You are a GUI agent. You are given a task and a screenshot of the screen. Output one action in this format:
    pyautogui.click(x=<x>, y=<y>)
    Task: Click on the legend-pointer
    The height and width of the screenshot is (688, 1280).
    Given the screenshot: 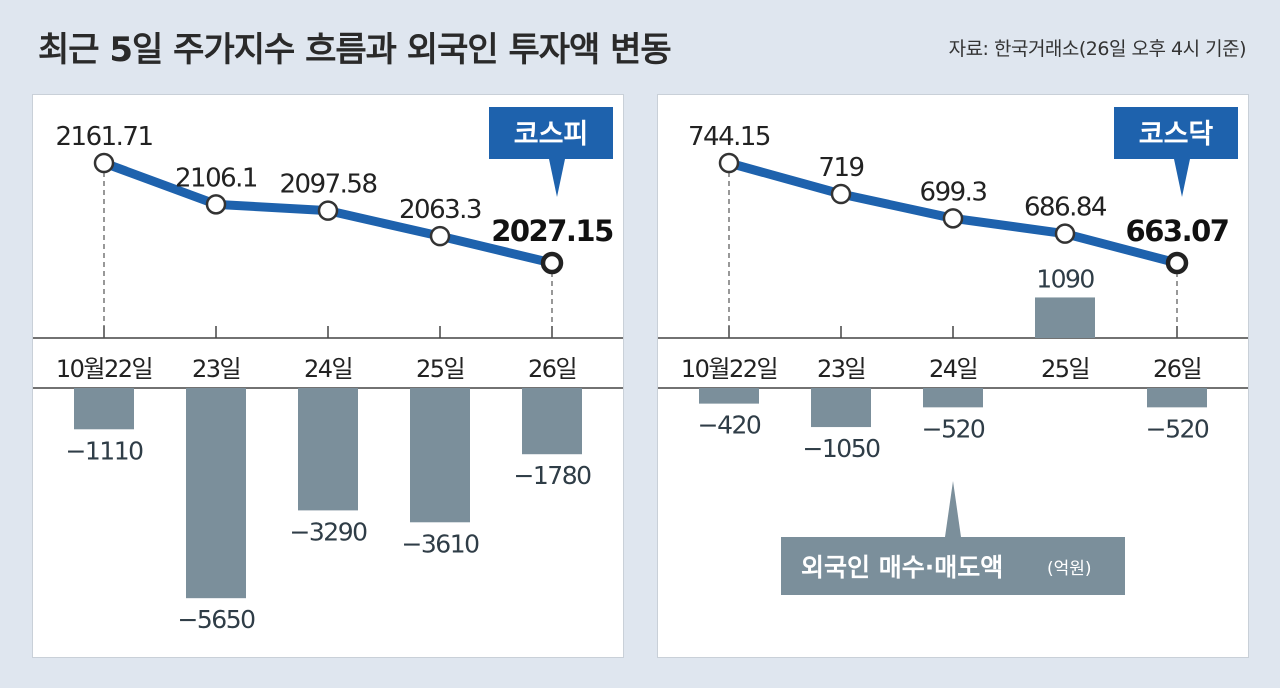 What is the action you would take?
    pyautogui.click(x=953, y=509)
    